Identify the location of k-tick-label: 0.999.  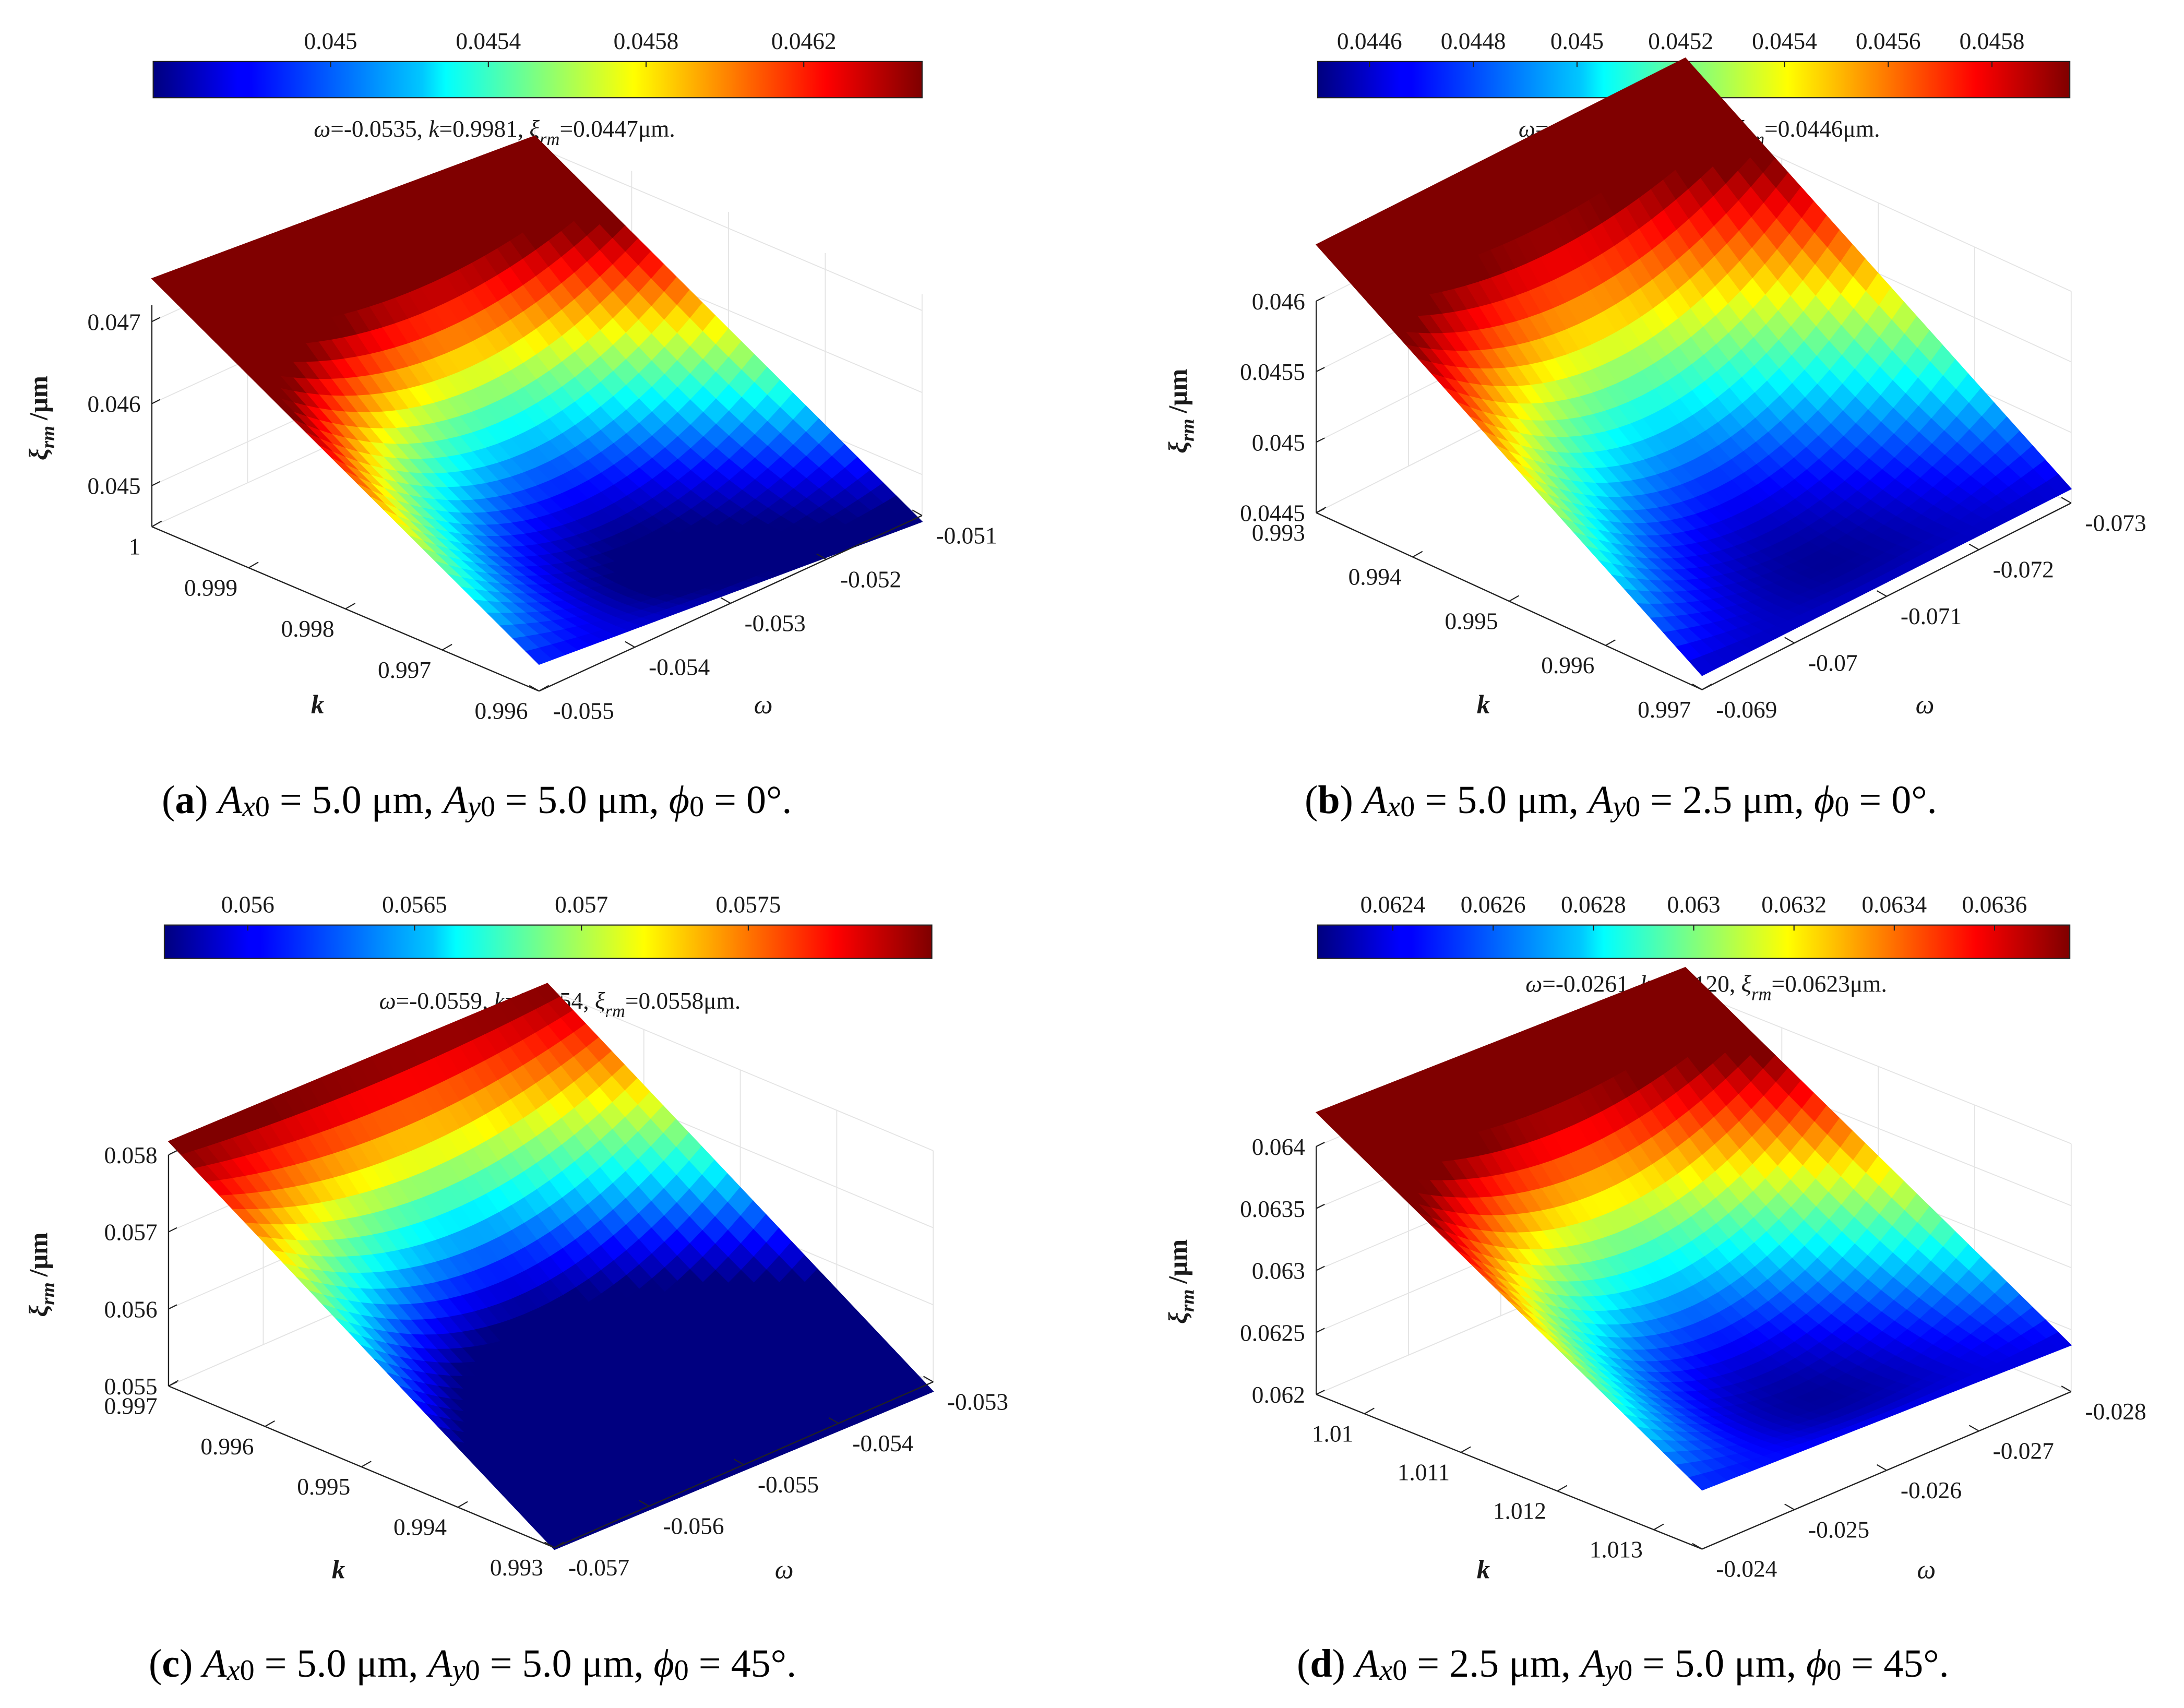
(210, 588).